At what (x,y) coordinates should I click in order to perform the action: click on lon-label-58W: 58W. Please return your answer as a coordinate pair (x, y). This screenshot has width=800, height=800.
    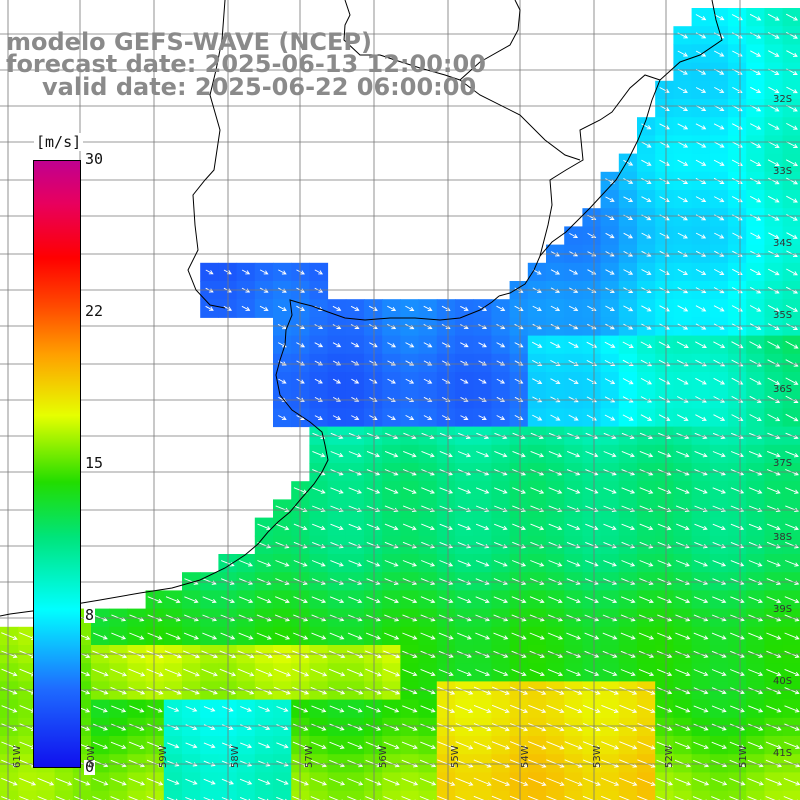
    Looking at the image, I should click on (235, 756).